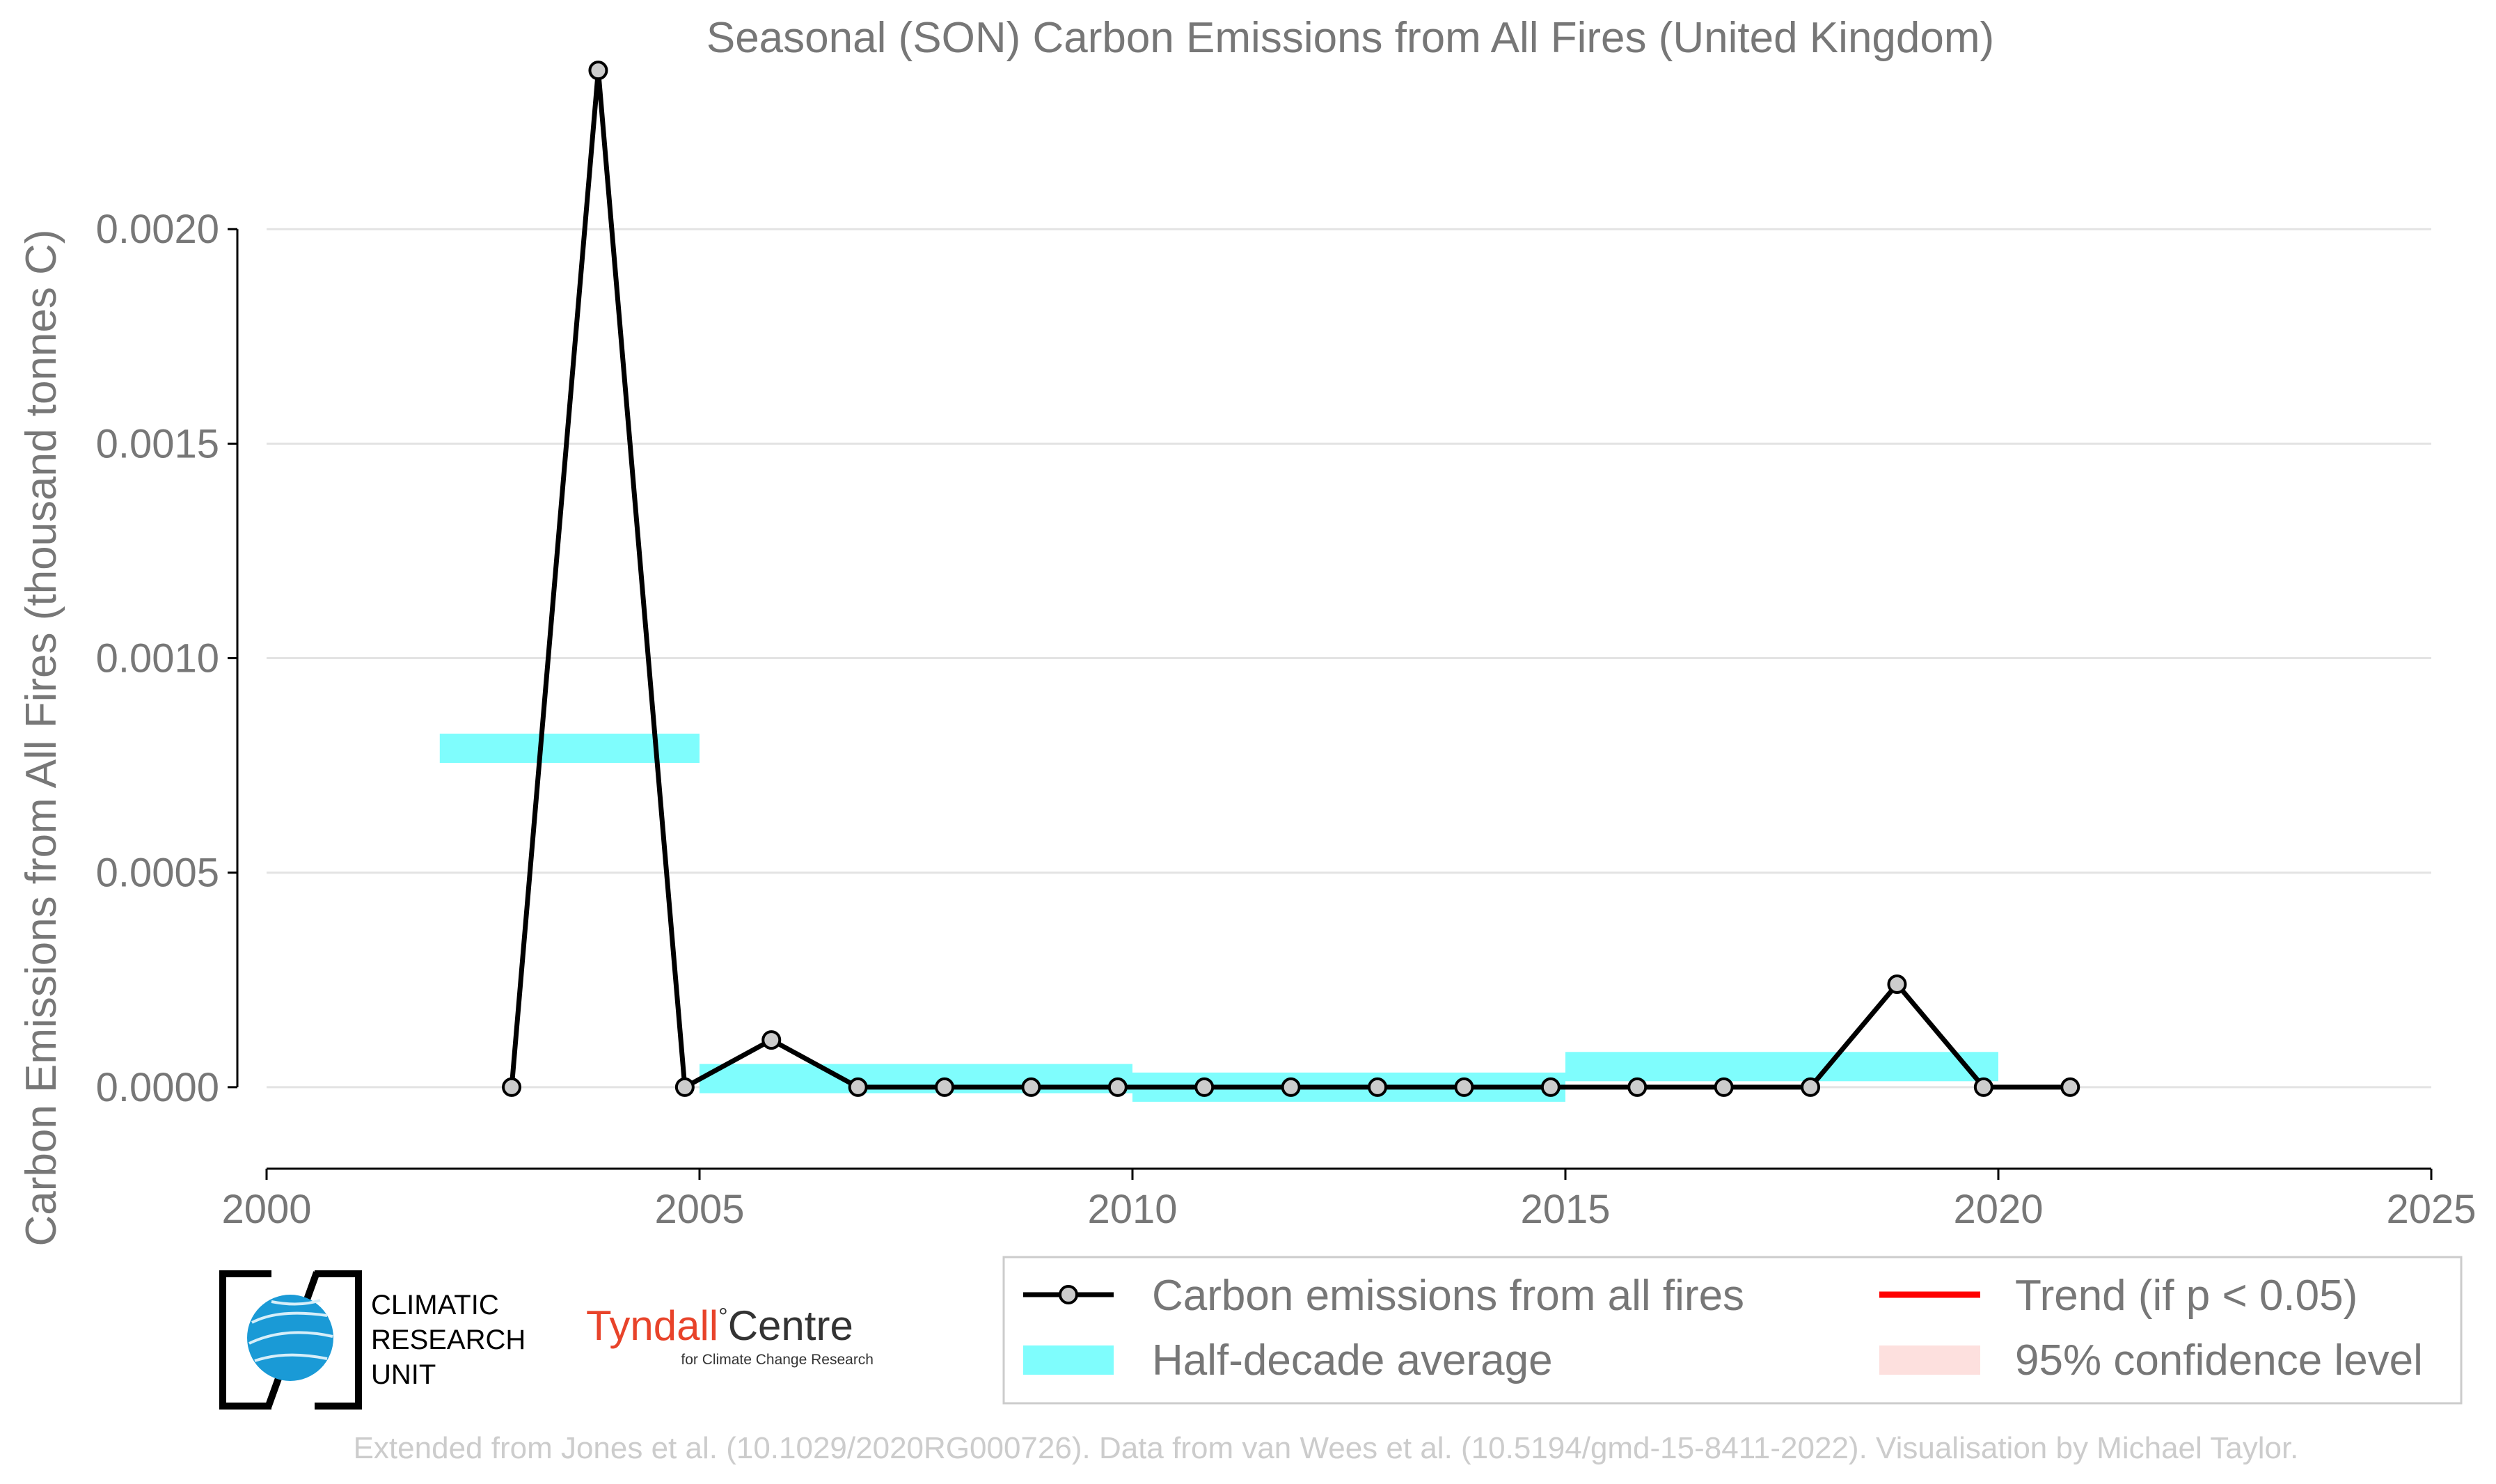 The height and width of the screenshot is (1484, 2496). Describe the element at coordinates (652, 1325) in the screenshot. I see `tyndall-word: Tyndall` at that location.